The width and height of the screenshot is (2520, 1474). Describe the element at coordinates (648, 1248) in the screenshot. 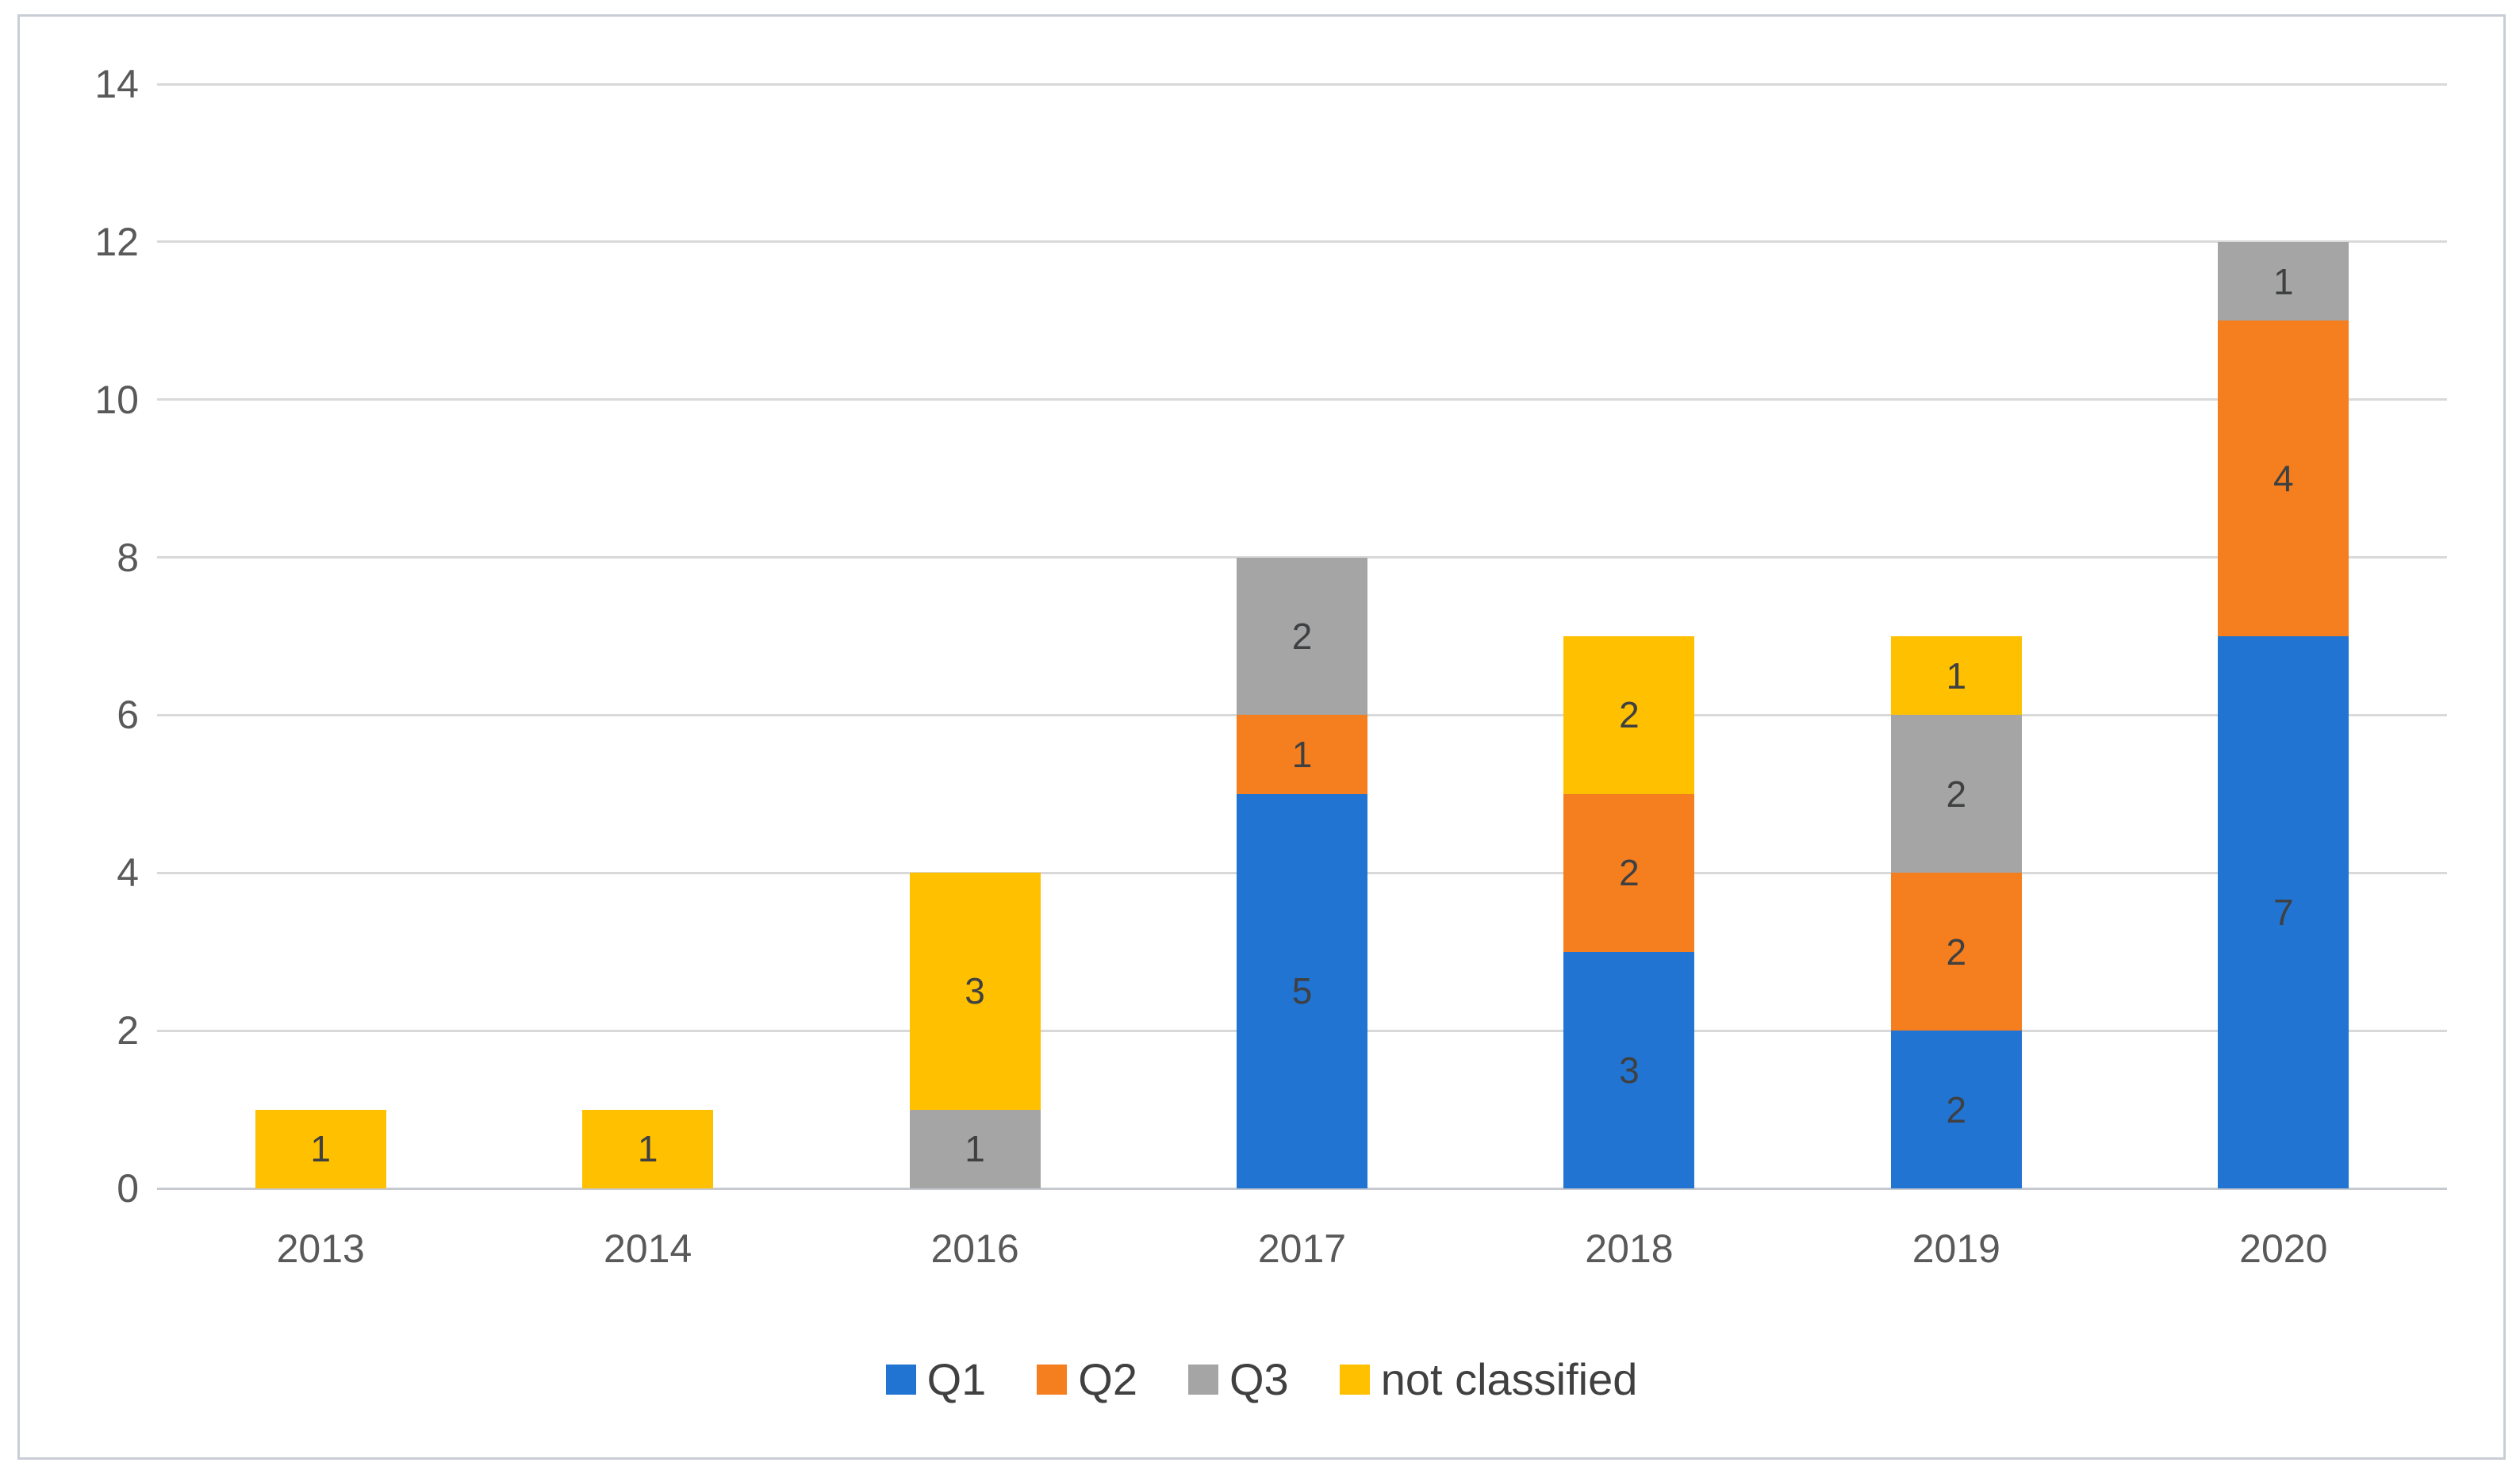

I see `x-axis-tick-label: 2014` at that location.